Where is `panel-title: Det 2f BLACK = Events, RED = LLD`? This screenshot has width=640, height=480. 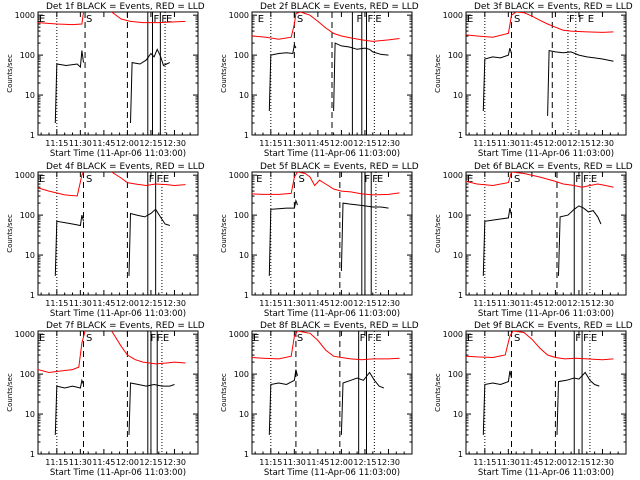 panel-title: Det 2f BLACK = Events, RED = LLD is located at coordinates (339, 7).